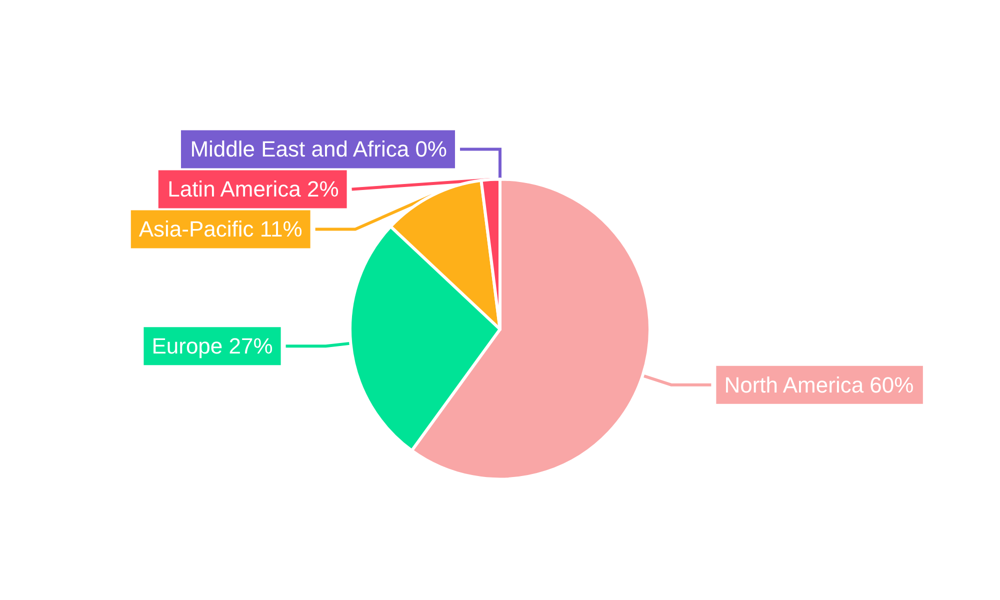 The height and width of the screenshot is (600, 1000). Describe the element at coordinates (253, 189) in the screenshot. I see `slice-label: Latin America 2%` at that location.